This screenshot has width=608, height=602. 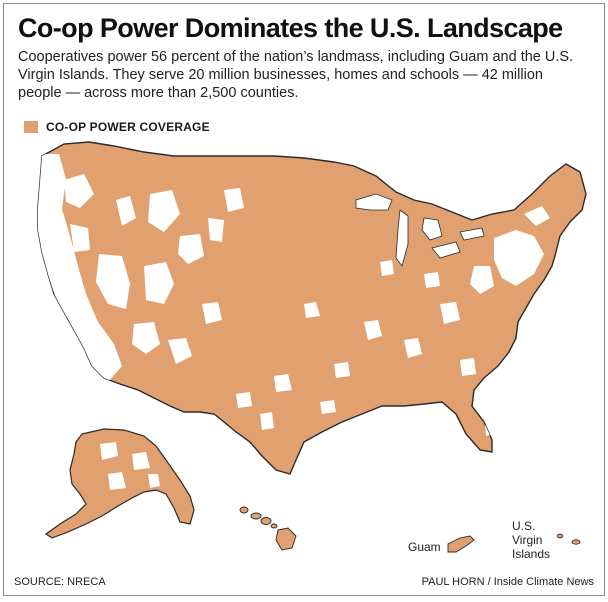 I want to click on legend-swatch, so click(x=31, y=127).